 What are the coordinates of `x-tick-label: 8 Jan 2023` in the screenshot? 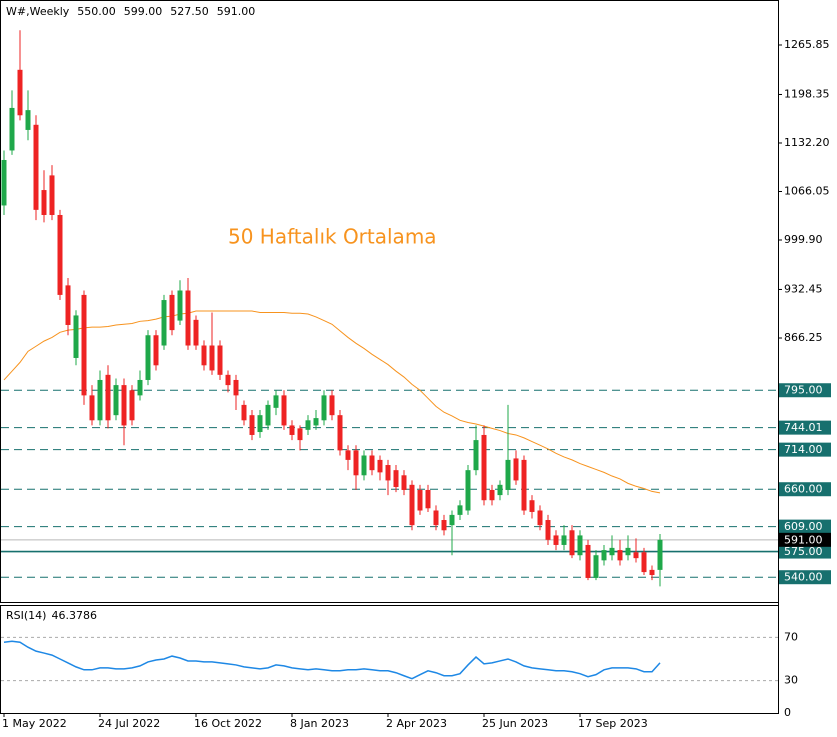 It's located at (319, 723).